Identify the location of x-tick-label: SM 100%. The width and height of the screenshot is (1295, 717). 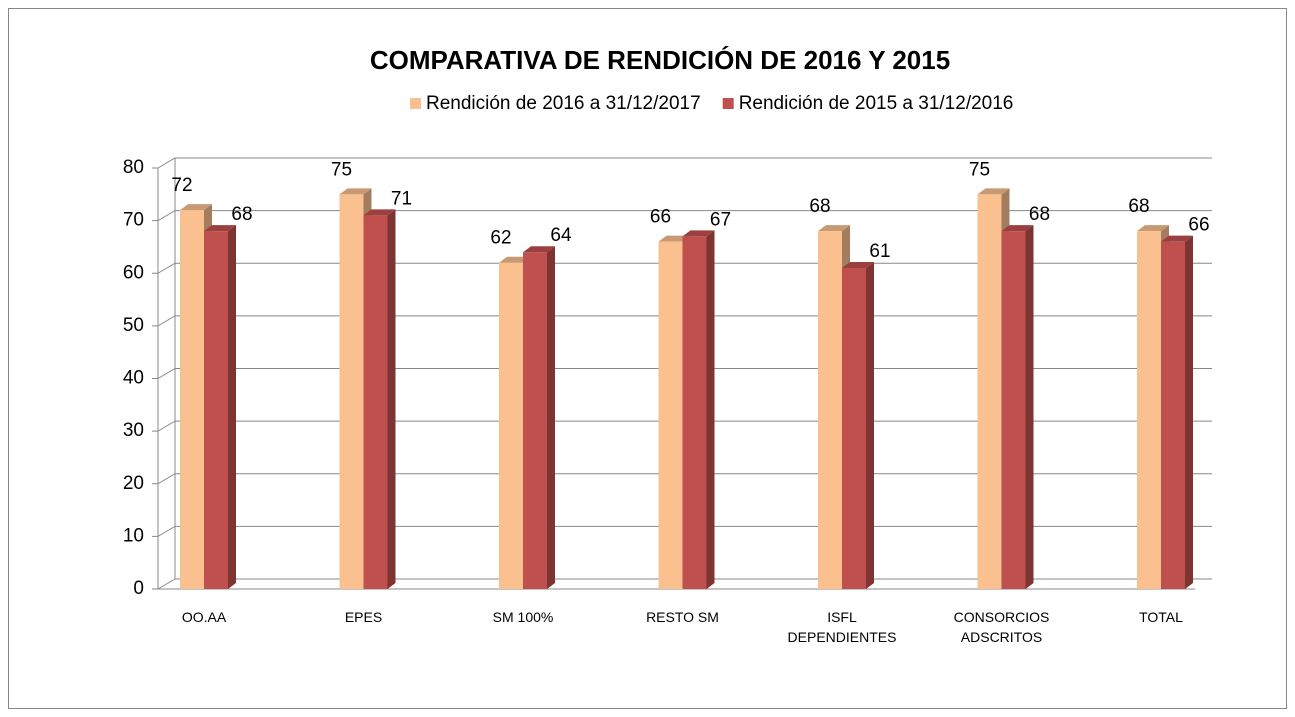
(523, 617).